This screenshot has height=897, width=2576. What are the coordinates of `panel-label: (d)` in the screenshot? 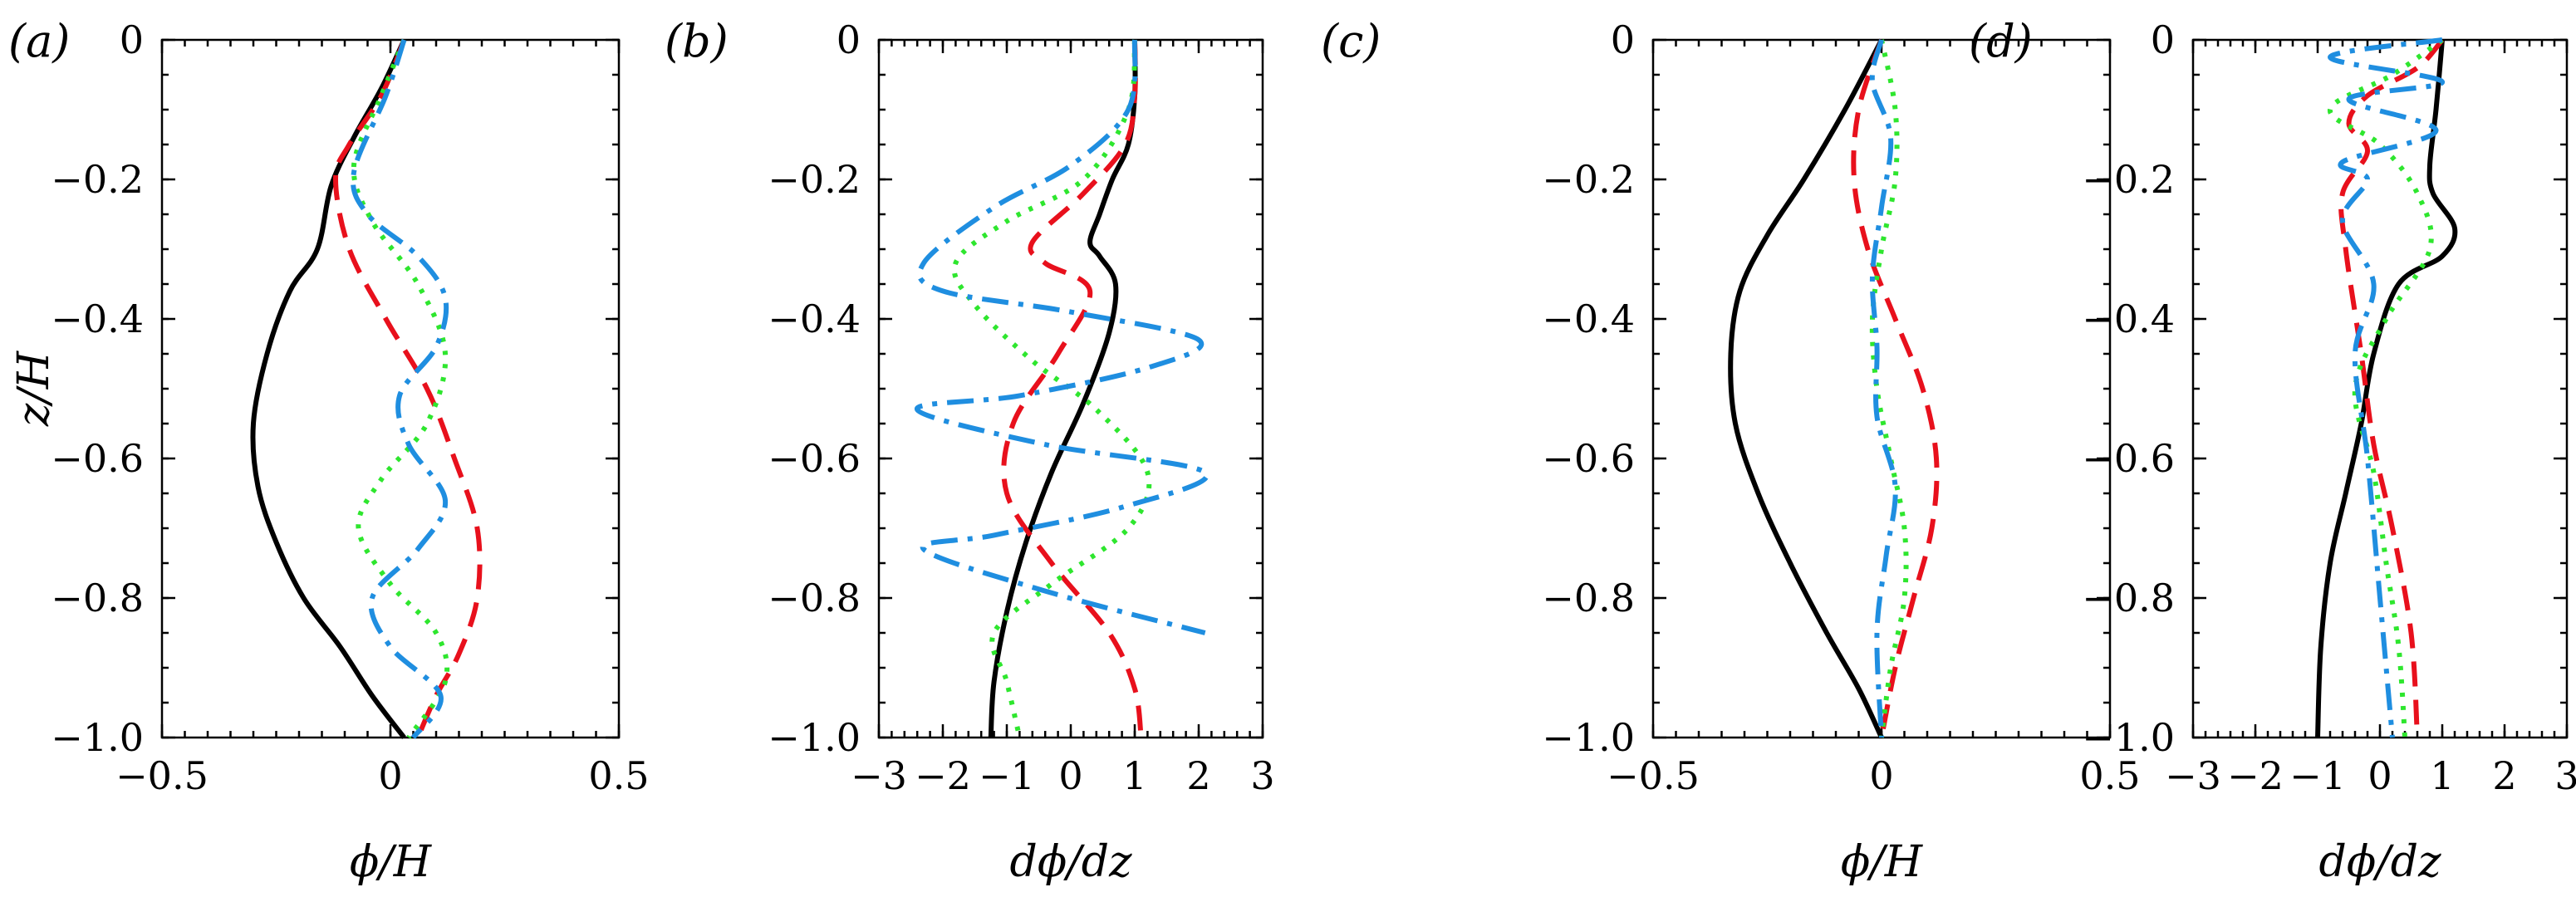 It's located at (2001, 41).